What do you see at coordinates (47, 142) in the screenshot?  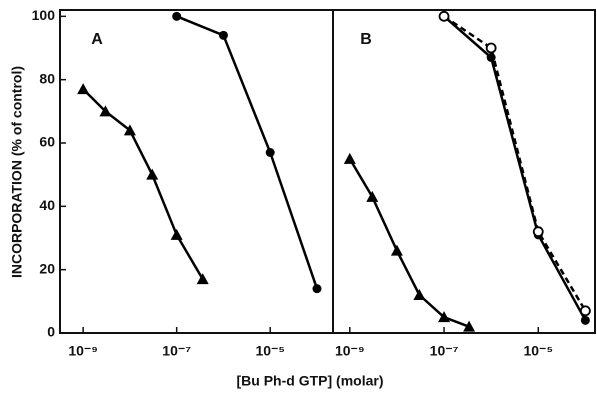 I see `y-tick-label: 60` at bounding box center [47, 142].